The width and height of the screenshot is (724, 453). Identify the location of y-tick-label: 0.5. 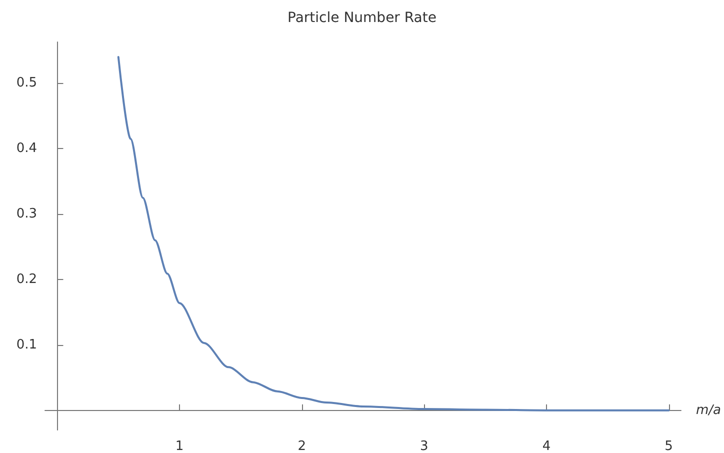
(26, 83).